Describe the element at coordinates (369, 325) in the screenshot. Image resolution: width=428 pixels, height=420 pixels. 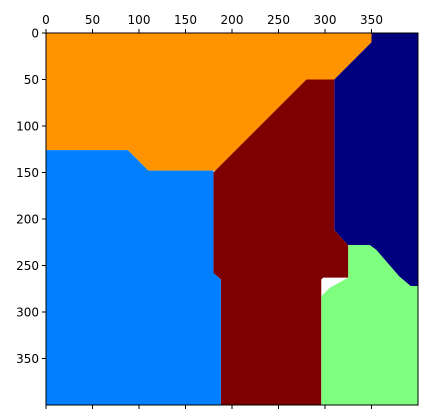
I see `lightgreen-region` at that location.